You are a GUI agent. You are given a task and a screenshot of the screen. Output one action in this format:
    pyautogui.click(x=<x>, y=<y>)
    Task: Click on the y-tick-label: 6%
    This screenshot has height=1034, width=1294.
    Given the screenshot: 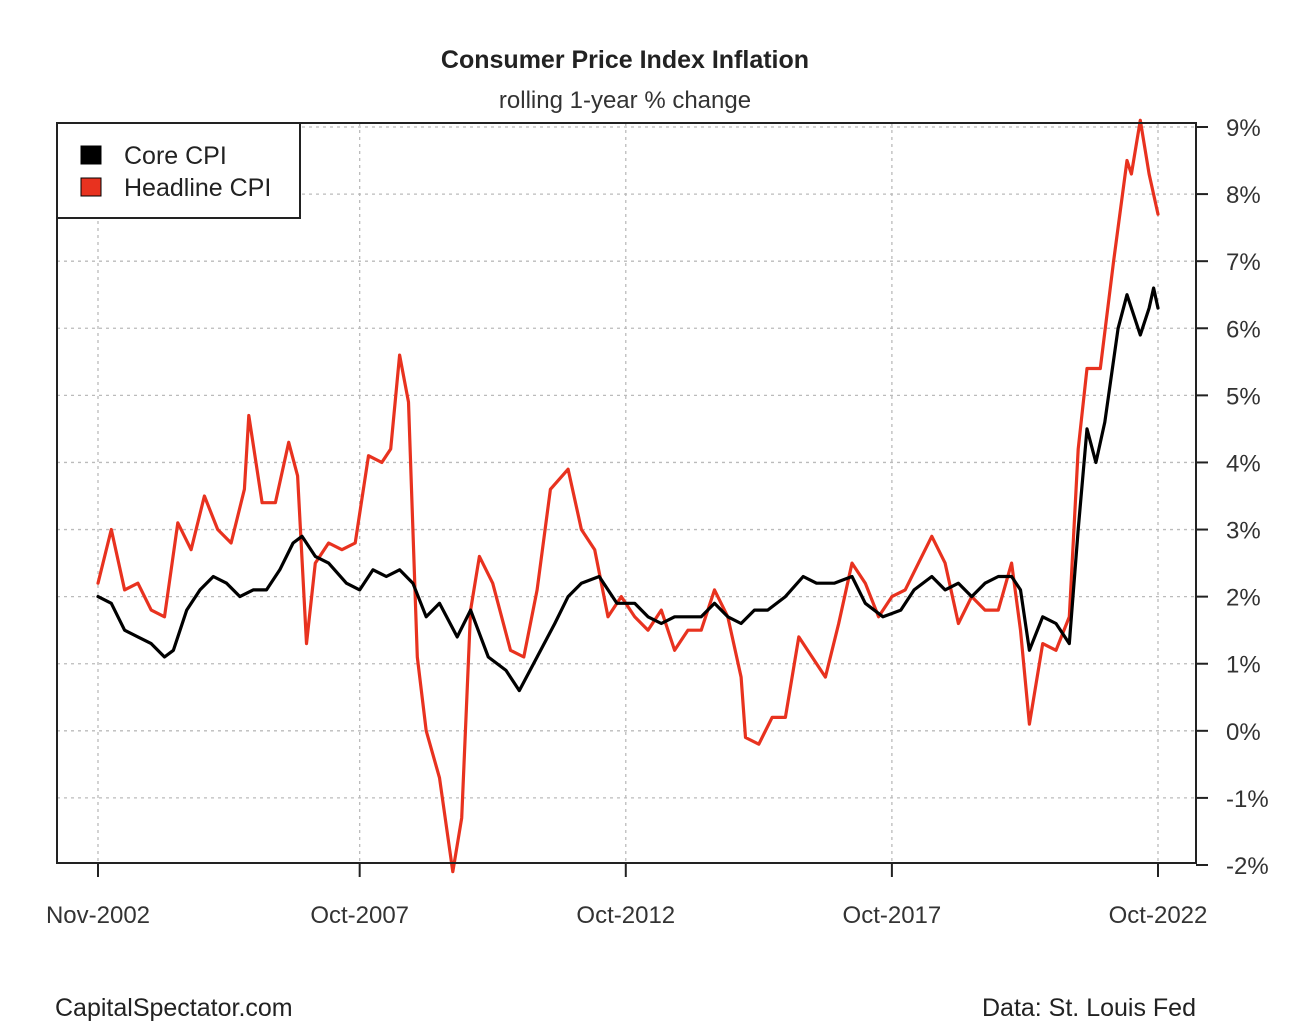 What is the action you would take?
    pyautogui.click(x=1243, y=329)
    